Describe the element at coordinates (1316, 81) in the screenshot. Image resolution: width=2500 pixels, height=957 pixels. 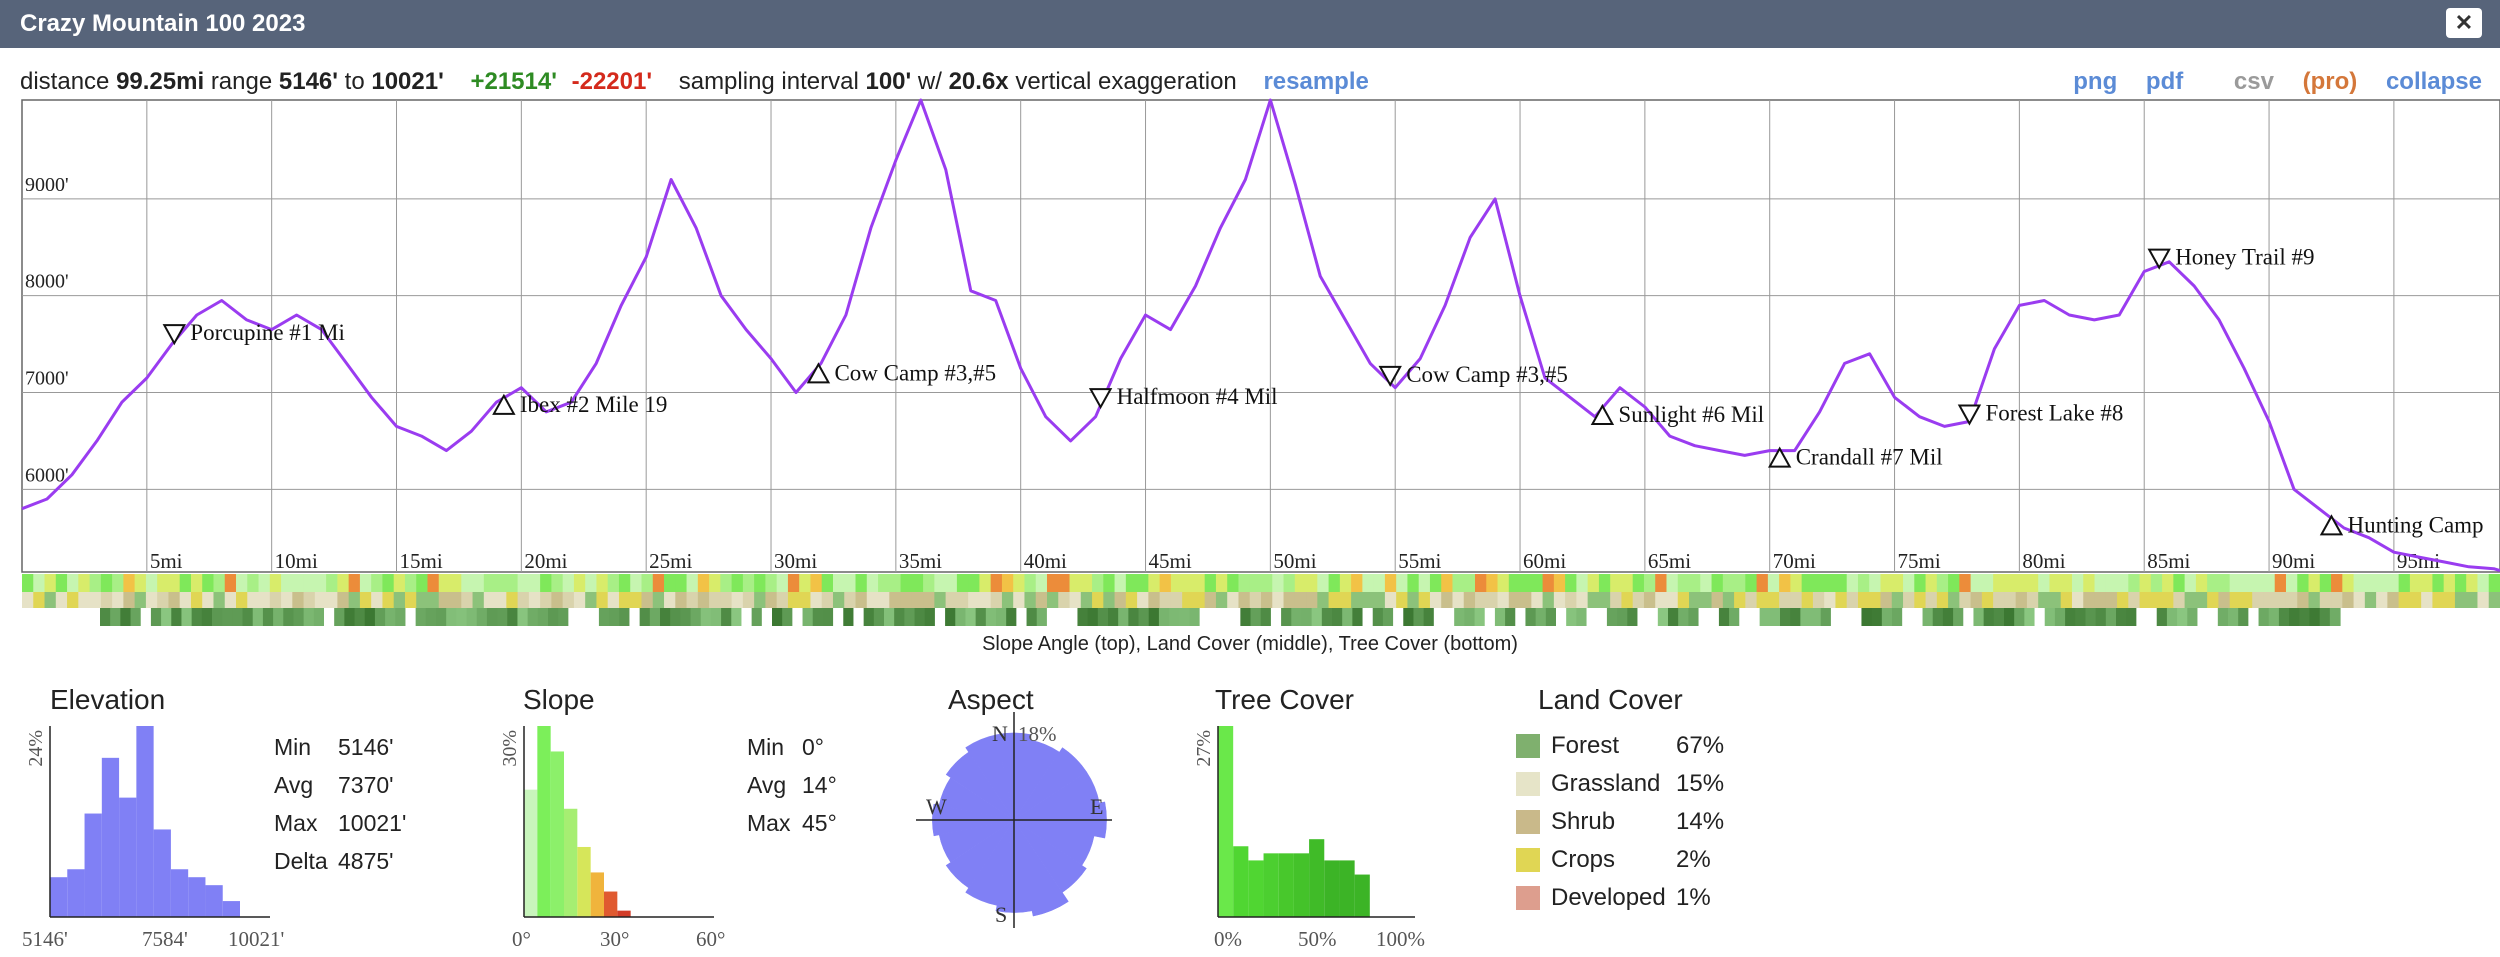
I see `resample-link: resample` at that location.